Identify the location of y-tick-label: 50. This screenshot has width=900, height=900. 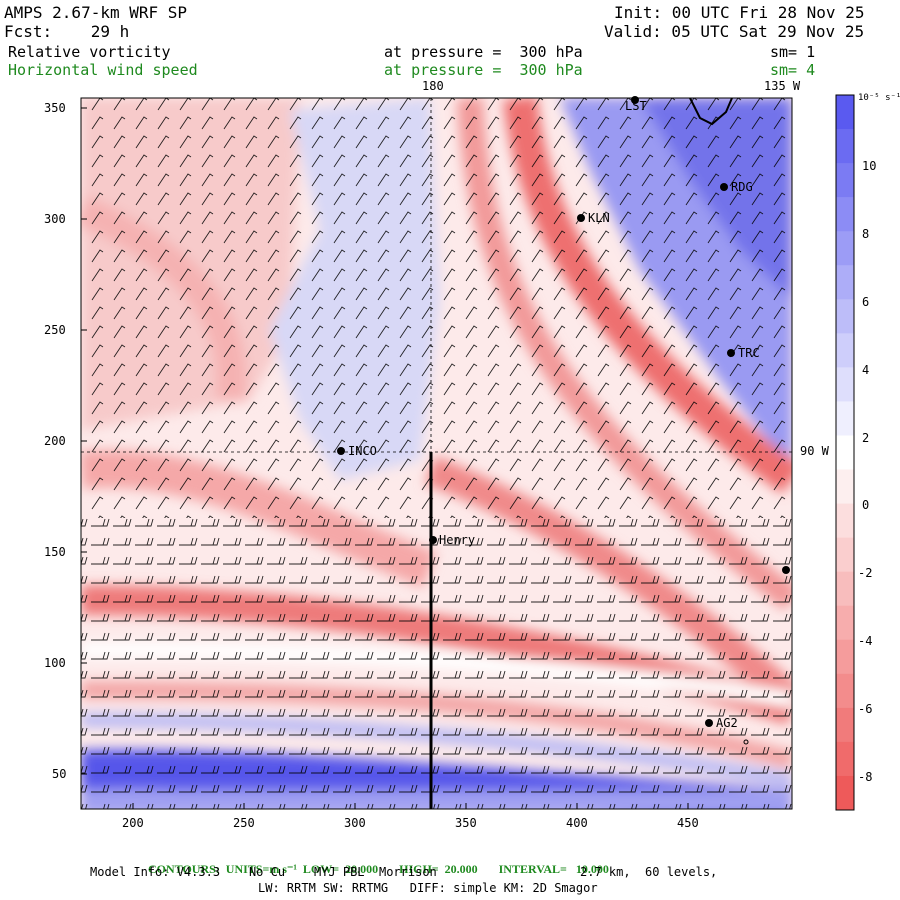
(59, 774).